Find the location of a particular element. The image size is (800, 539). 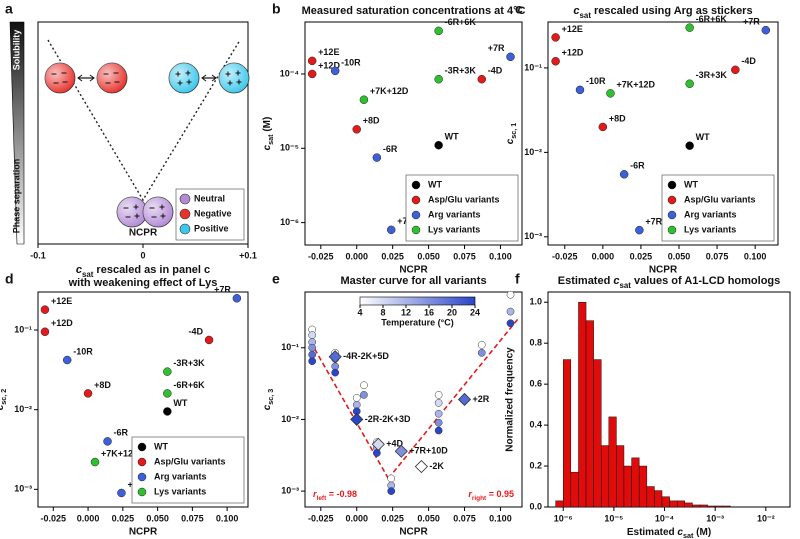

point-label: +8D is located at coordinates (617, 118).